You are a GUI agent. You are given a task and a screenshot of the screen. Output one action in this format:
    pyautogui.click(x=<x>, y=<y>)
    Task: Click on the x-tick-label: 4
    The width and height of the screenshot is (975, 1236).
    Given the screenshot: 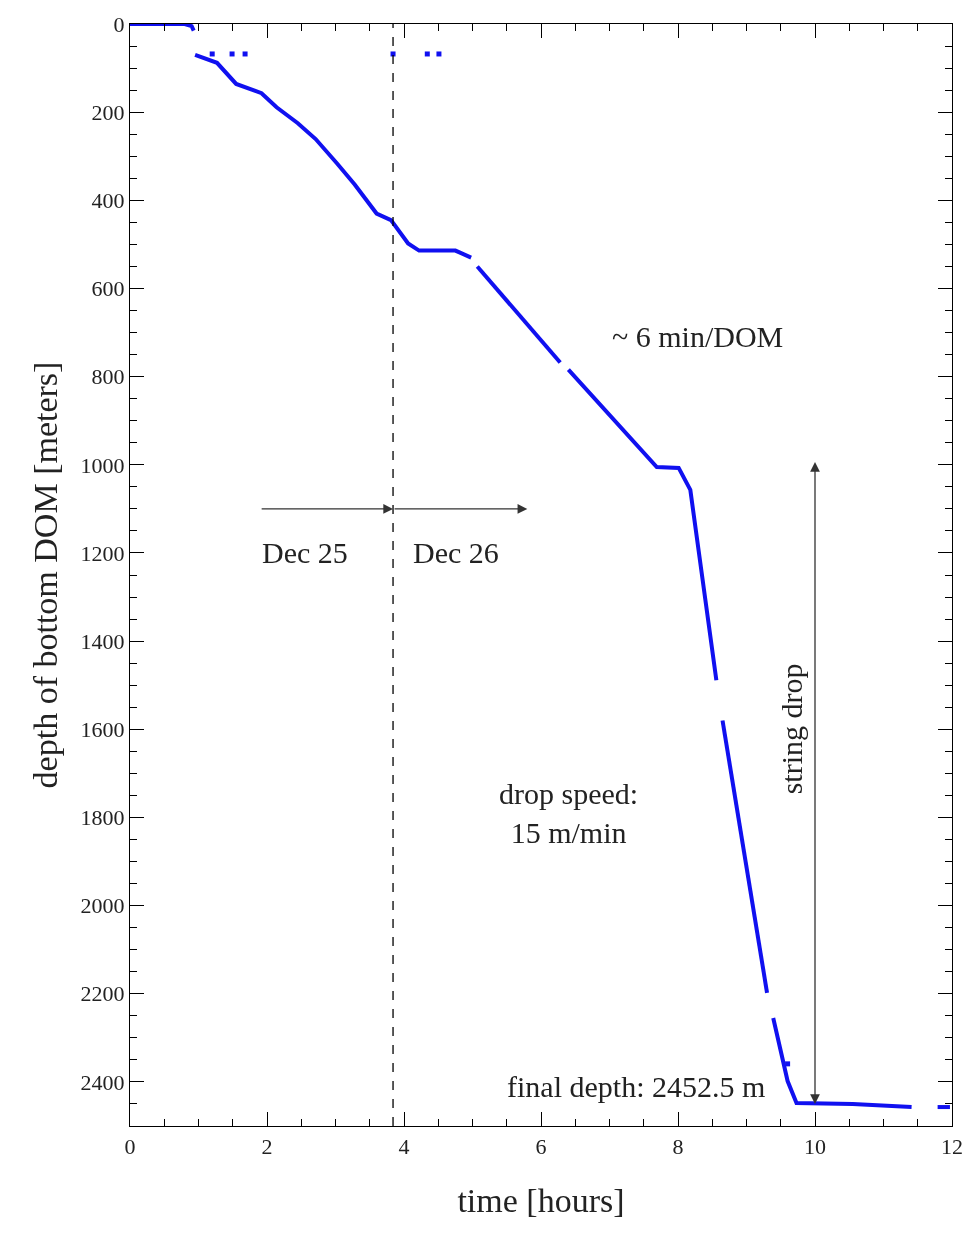 What is the action you would take?
    pyautogui.click(x=404, y=1146)
    